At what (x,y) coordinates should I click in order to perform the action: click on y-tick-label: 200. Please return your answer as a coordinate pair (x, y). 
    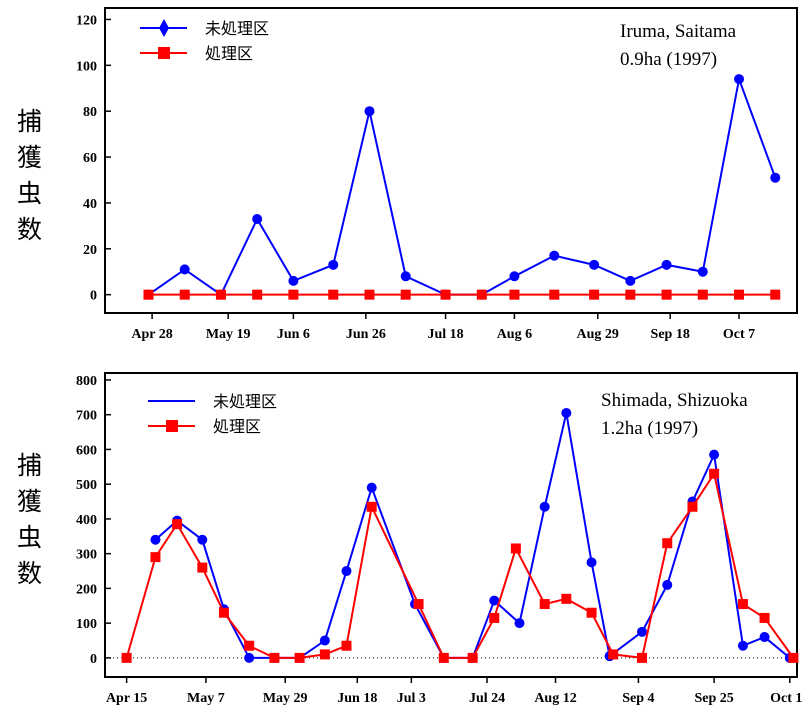
    Looking at the image, I should click on (86, 589).